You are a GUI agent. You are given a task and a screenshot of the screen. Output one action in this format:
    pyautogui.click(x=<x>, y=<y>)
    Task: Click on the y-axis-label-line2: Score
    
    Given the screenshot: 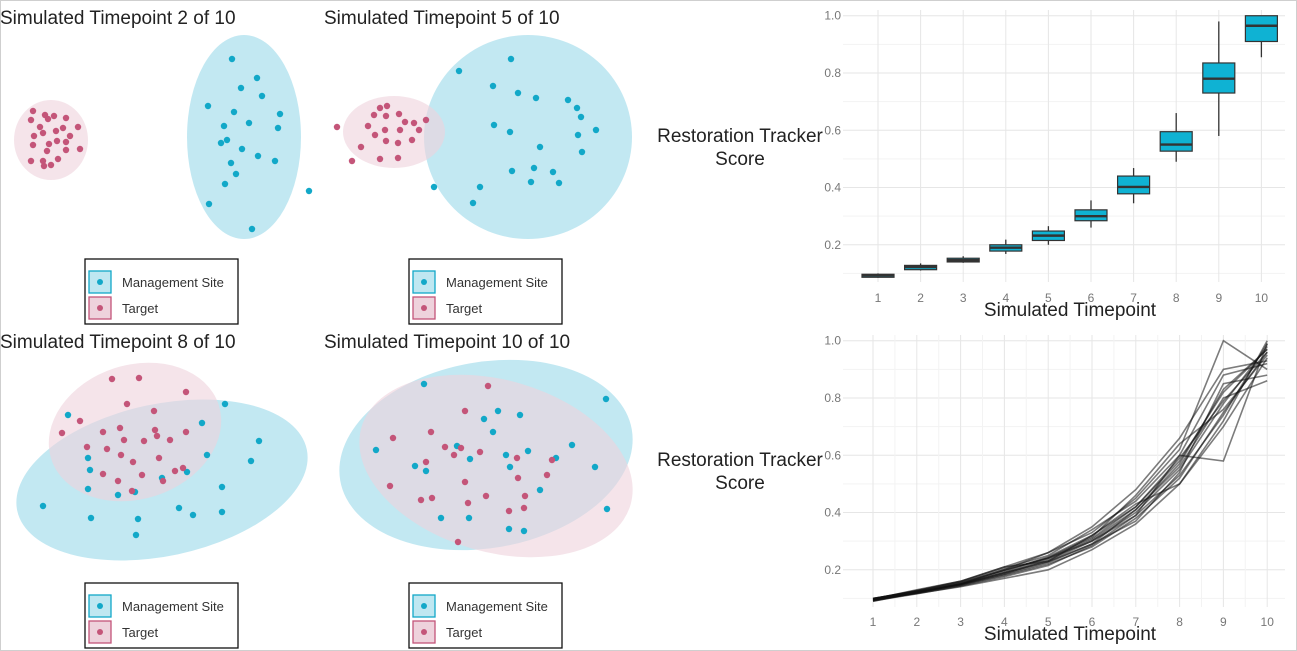 What is the action you would take?
    pyautogui.click(x=740, y=483)
    